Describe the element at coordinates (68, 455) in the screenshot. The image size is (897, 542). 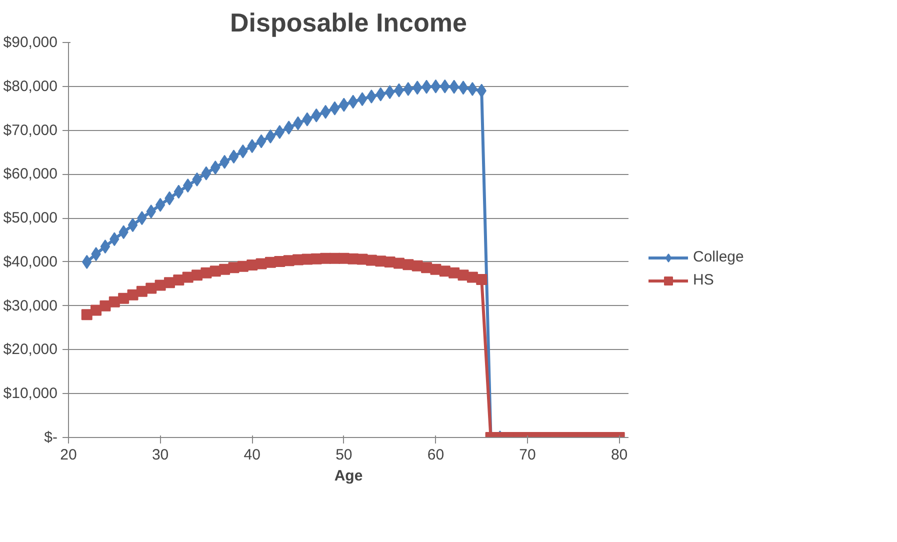
I see `x-tick-label: 20` at that location.